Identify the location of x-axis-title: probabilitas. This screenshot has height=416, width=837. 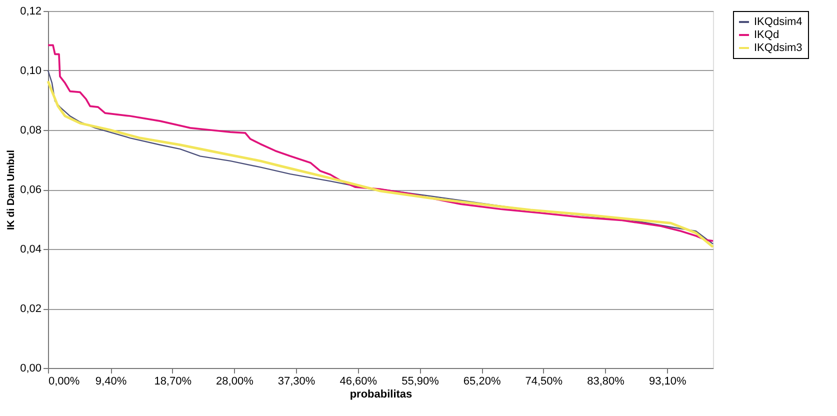
(381, 394).